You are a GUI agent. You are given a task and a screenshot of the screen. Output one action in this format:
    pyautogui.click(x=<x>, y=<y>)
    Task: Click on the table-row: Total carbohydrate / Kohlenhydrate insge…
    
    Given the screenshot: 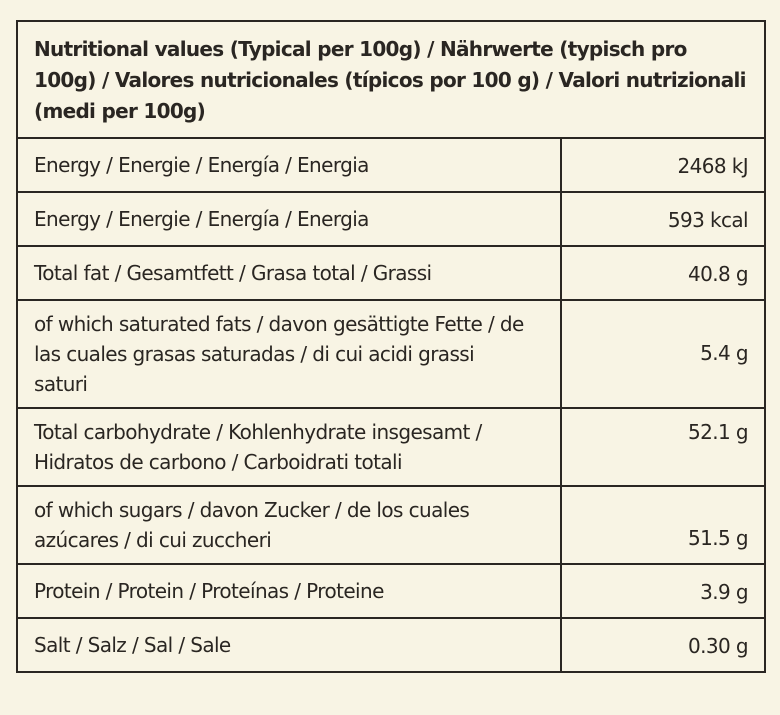 What is the action you would take?
    pyautogui.click(x=391, y=447)
    